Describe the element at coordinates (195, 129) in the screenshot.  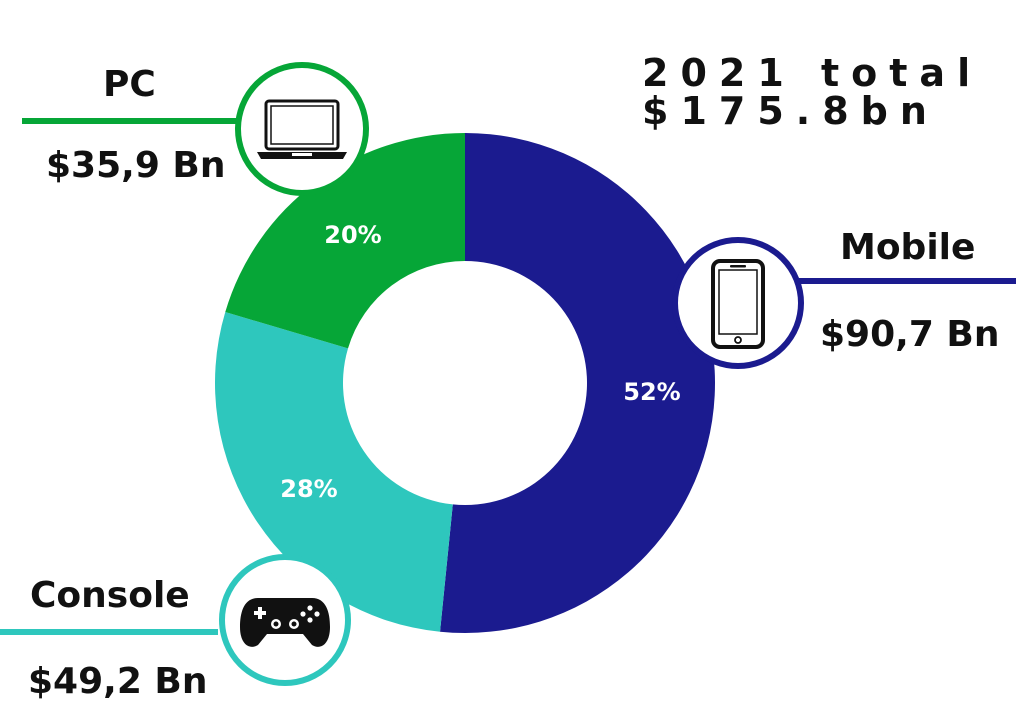
I see `pc-callout: PC $35,9 Bn` at that location.